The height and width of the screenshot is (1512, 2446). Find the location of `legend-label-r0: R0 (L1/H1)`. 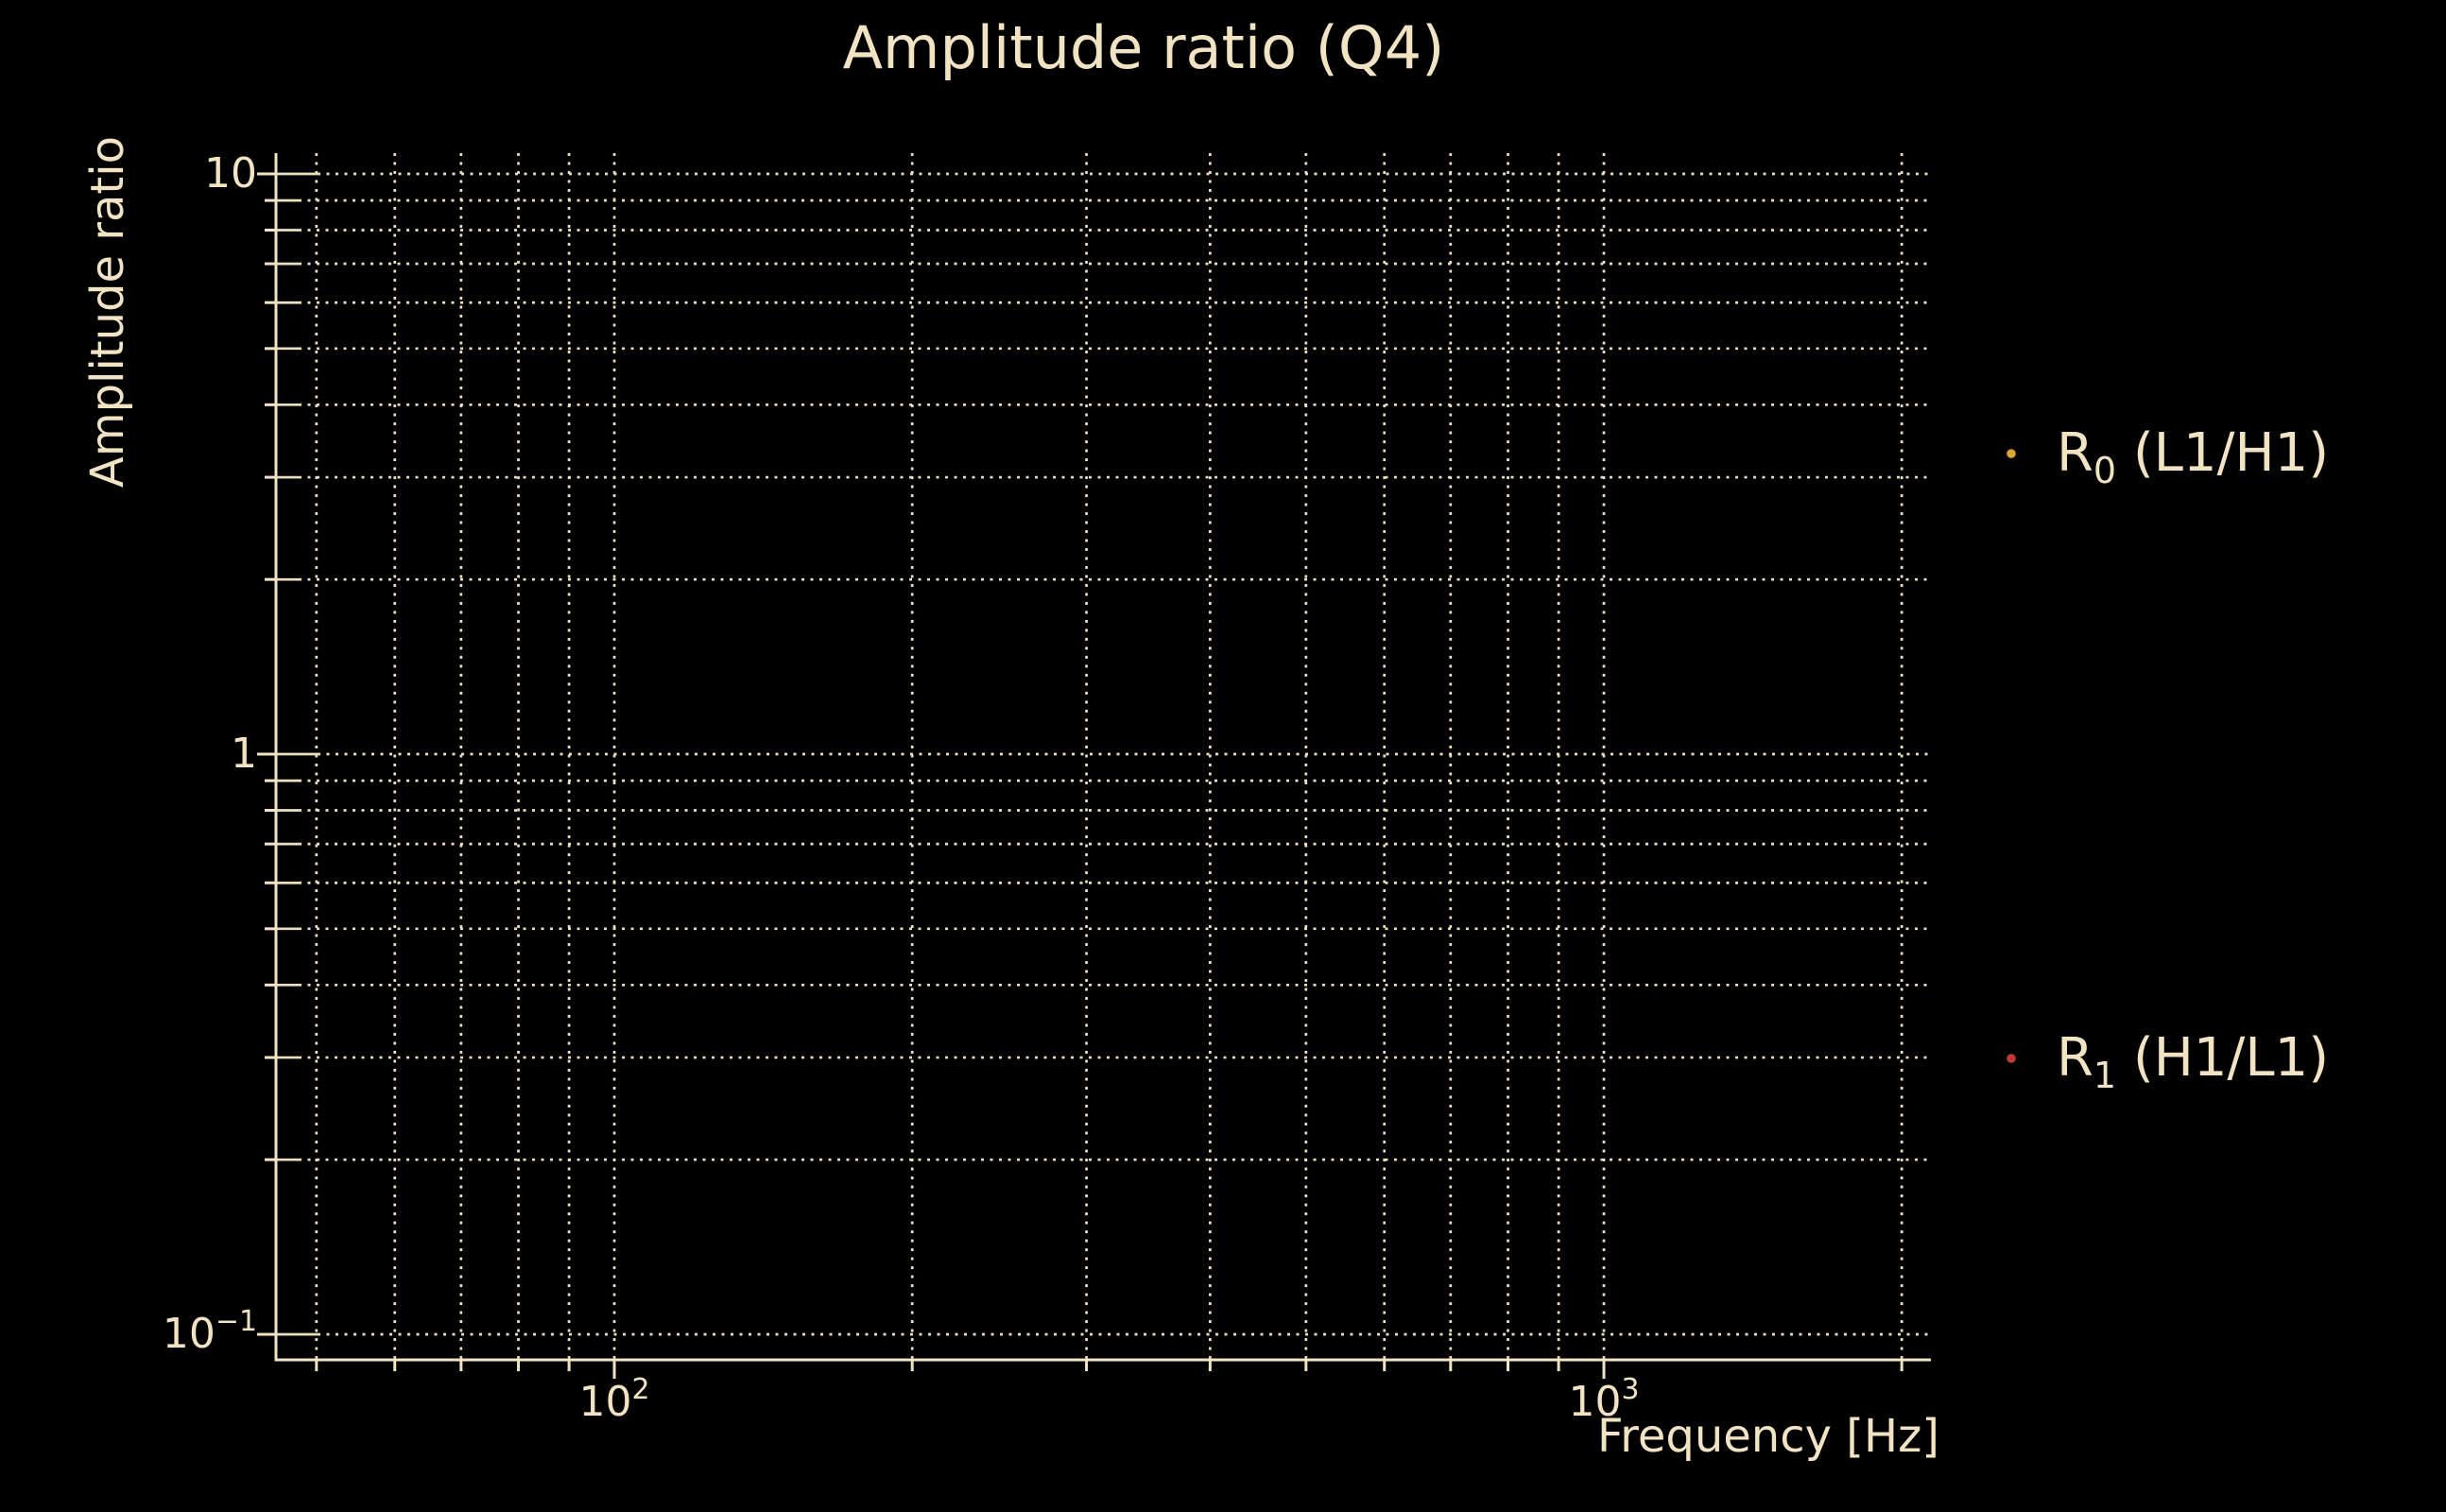

legend-label-r0: R0 (L1/H1) is located at coordinates (2193, 457).